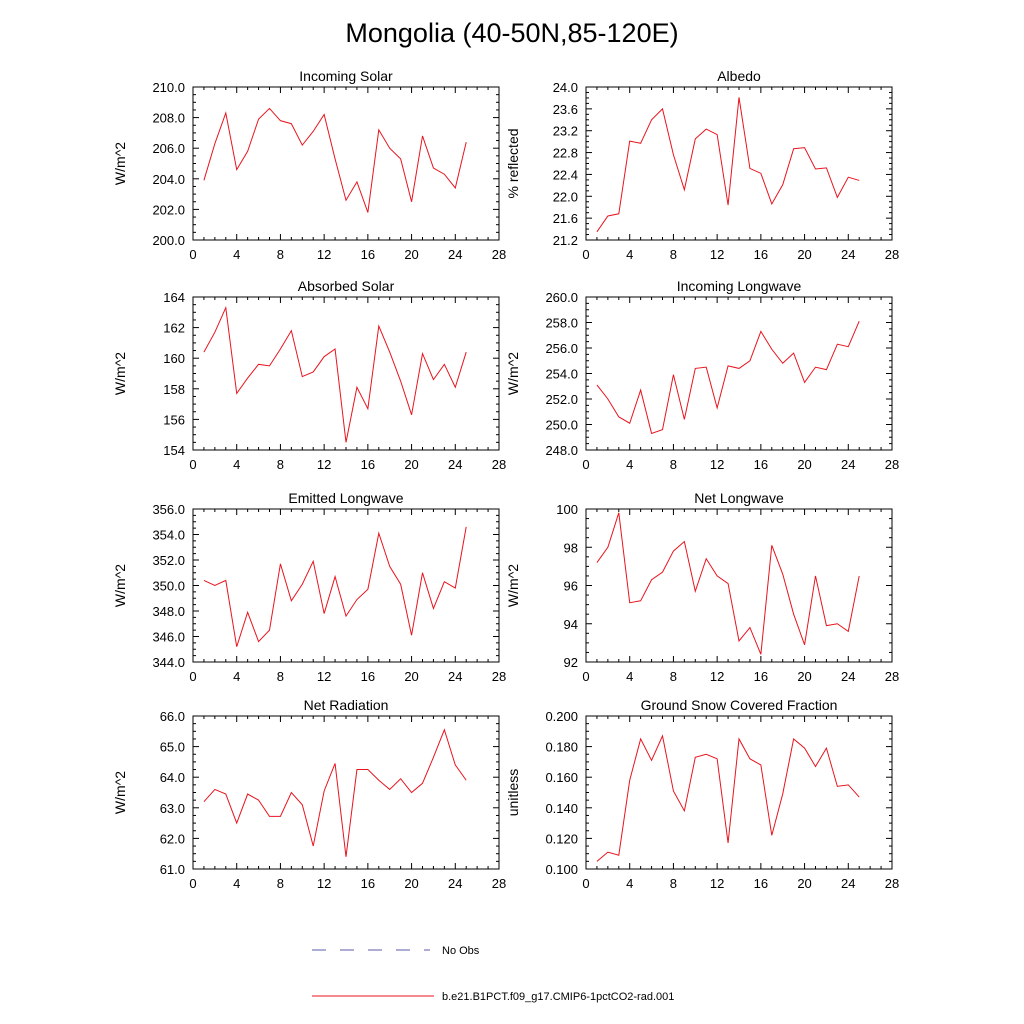 This screenshot has height=1024, width=1024. I want to click on panel-title: Net Radiation, so click(346, 705).